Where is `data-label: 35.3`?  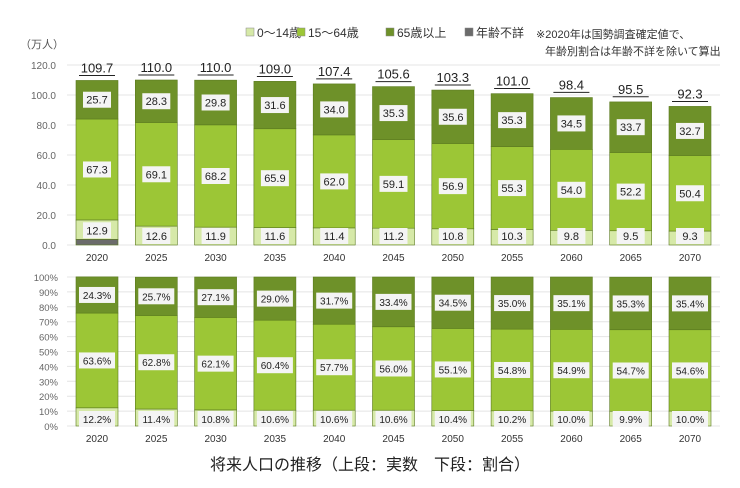 data-label: 35.3 is located at coordinates (393, 114).